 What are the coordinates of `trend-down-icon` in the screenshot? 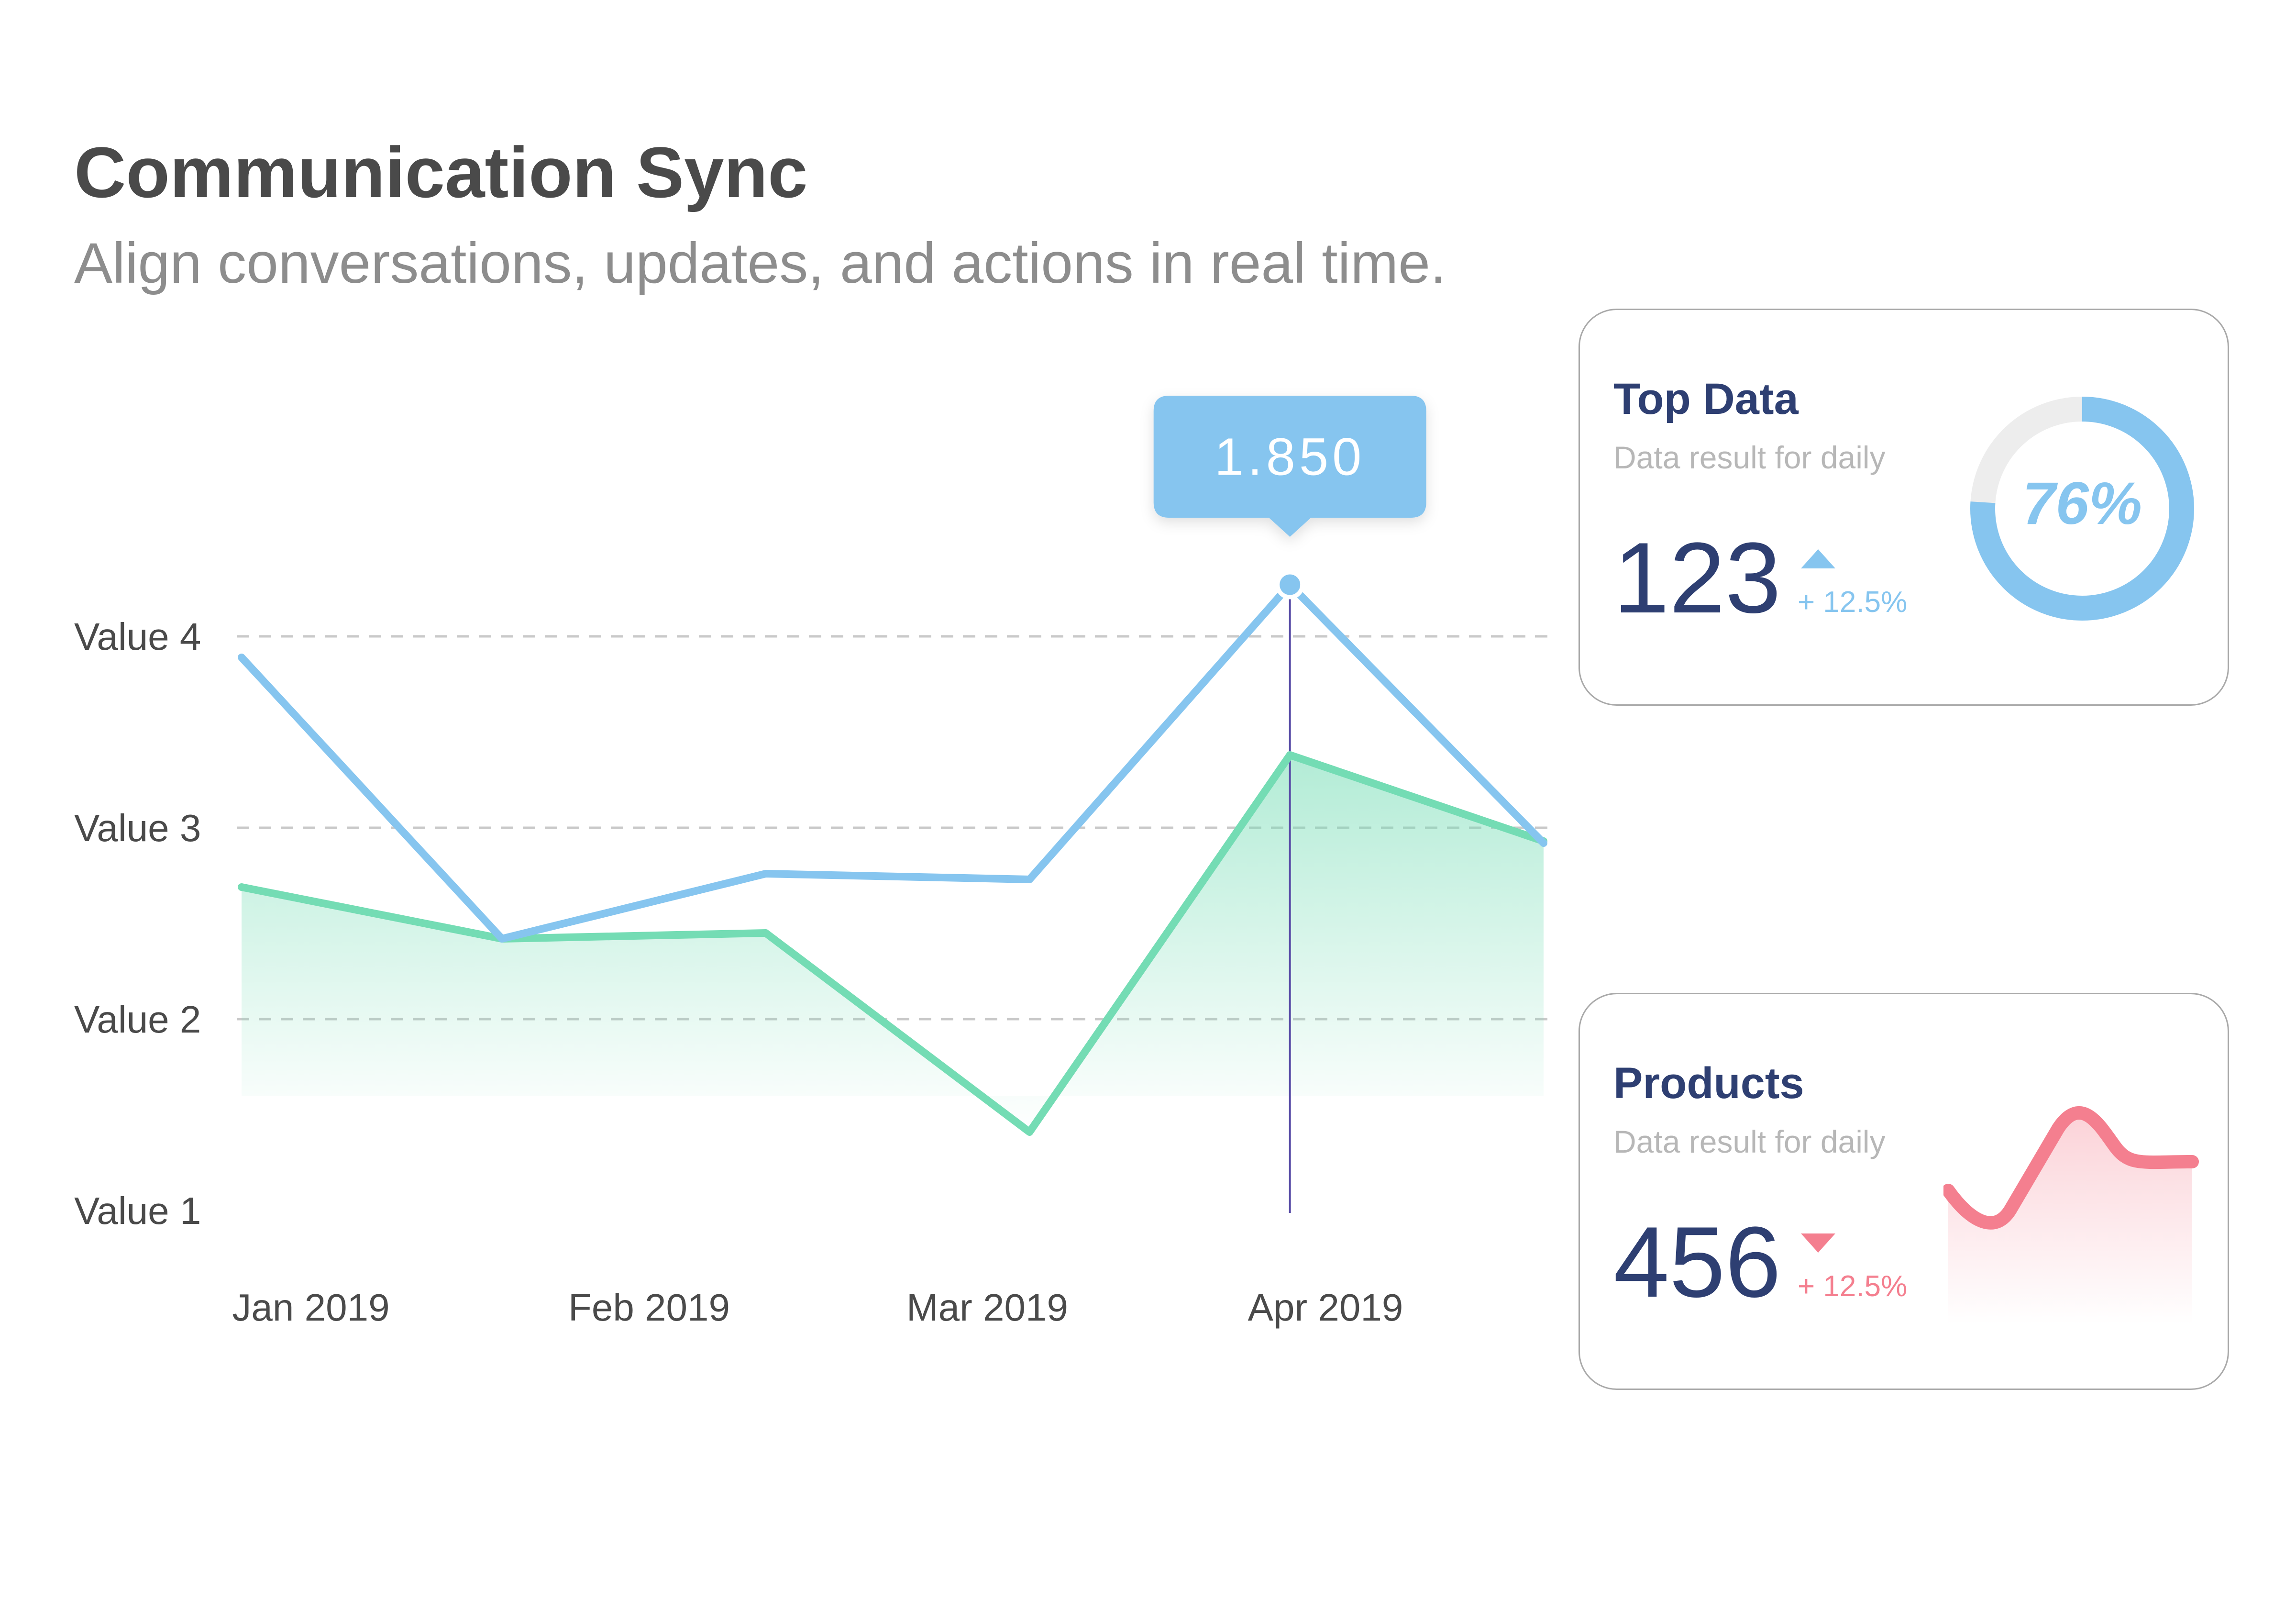 It's located at (1818, 1243).